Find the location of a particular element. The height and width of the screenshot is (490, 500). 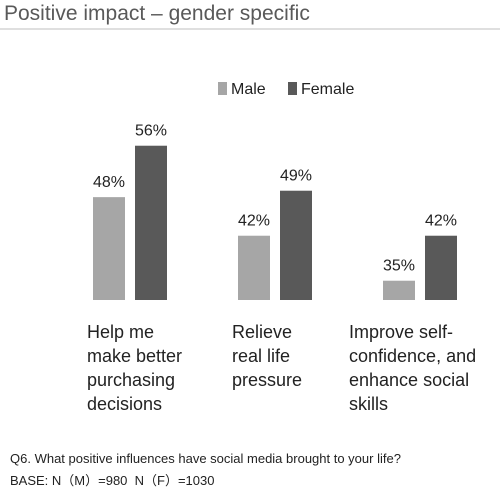

value-label: 49% is located at coordinates (296, 176).